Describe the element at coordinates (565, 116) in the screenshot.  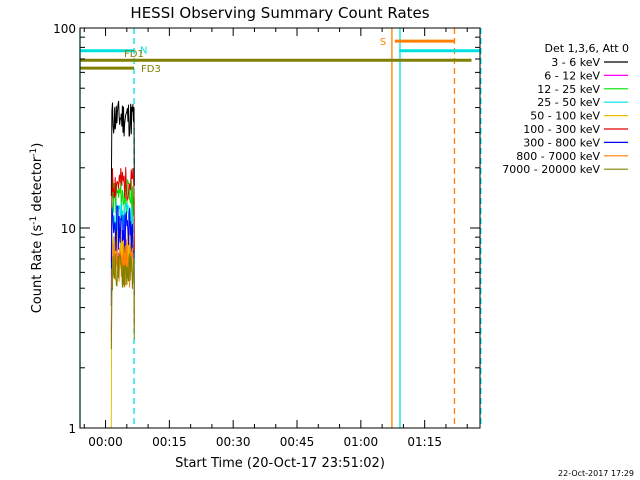
I see `legend-entry-label-4: 50 - 100 keV` at that location.